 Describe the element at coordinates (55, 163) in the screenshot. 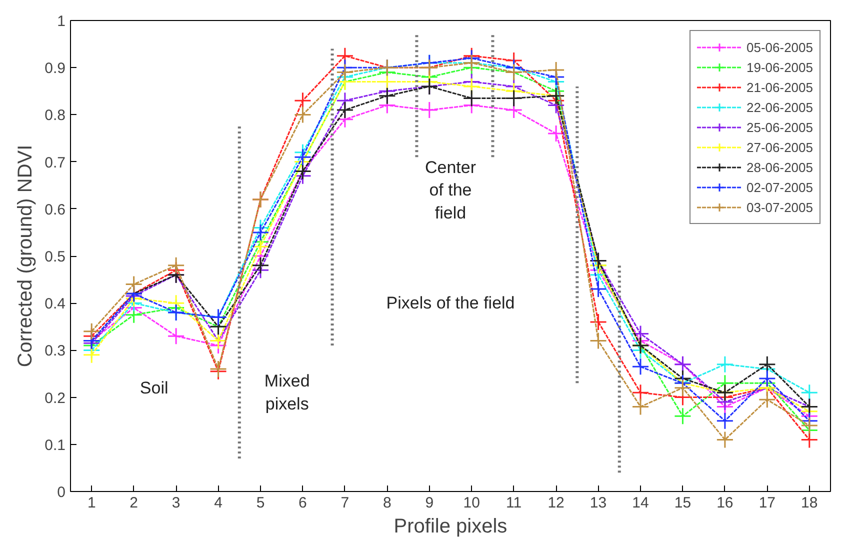

I see `y-tick-label: 0.7` at that location.